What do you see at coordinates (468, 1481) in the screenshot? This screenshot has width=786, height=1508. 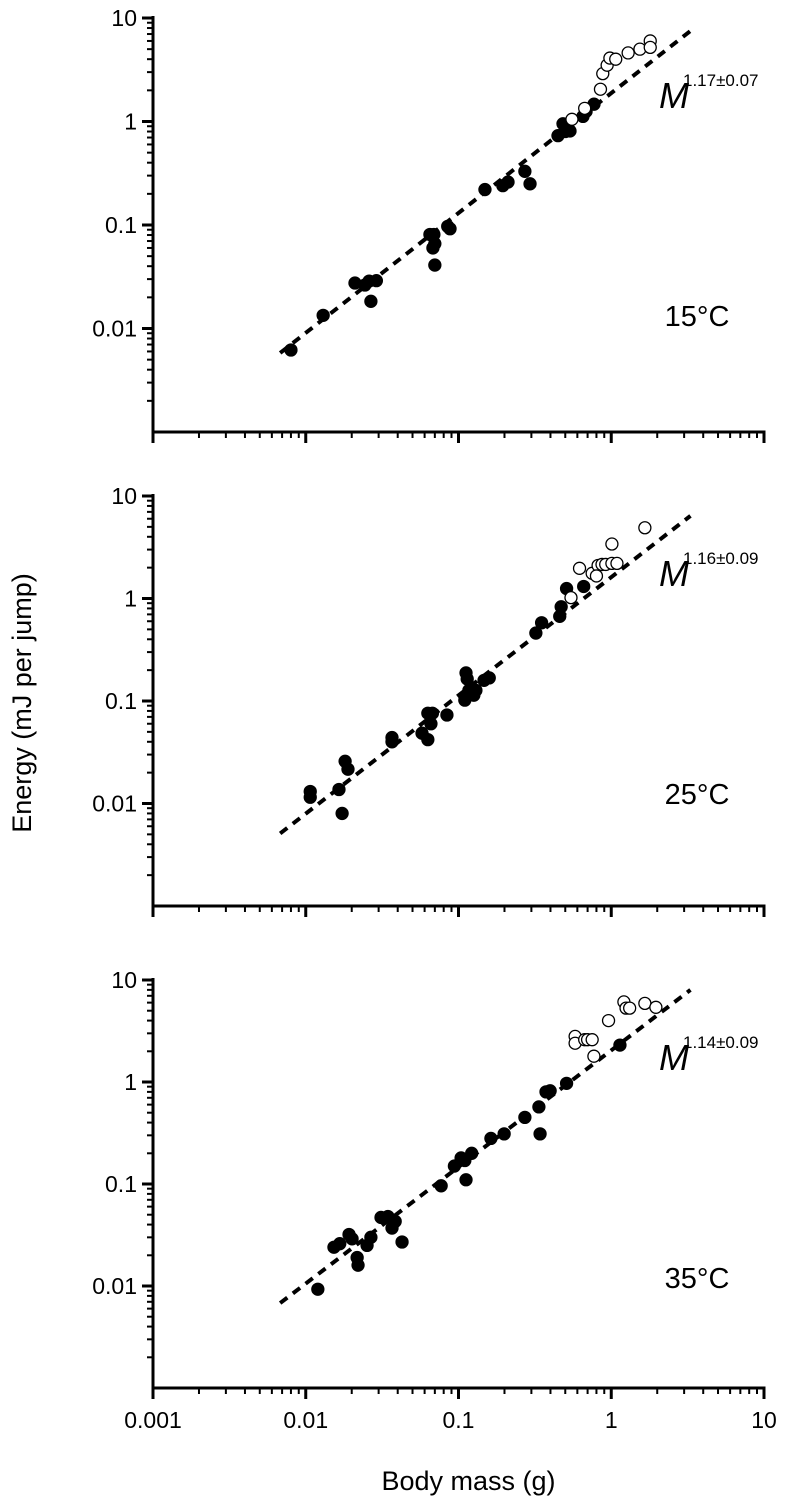 I see `x-axis-label: Body mass (g)` at bounding box center [468, 1481].